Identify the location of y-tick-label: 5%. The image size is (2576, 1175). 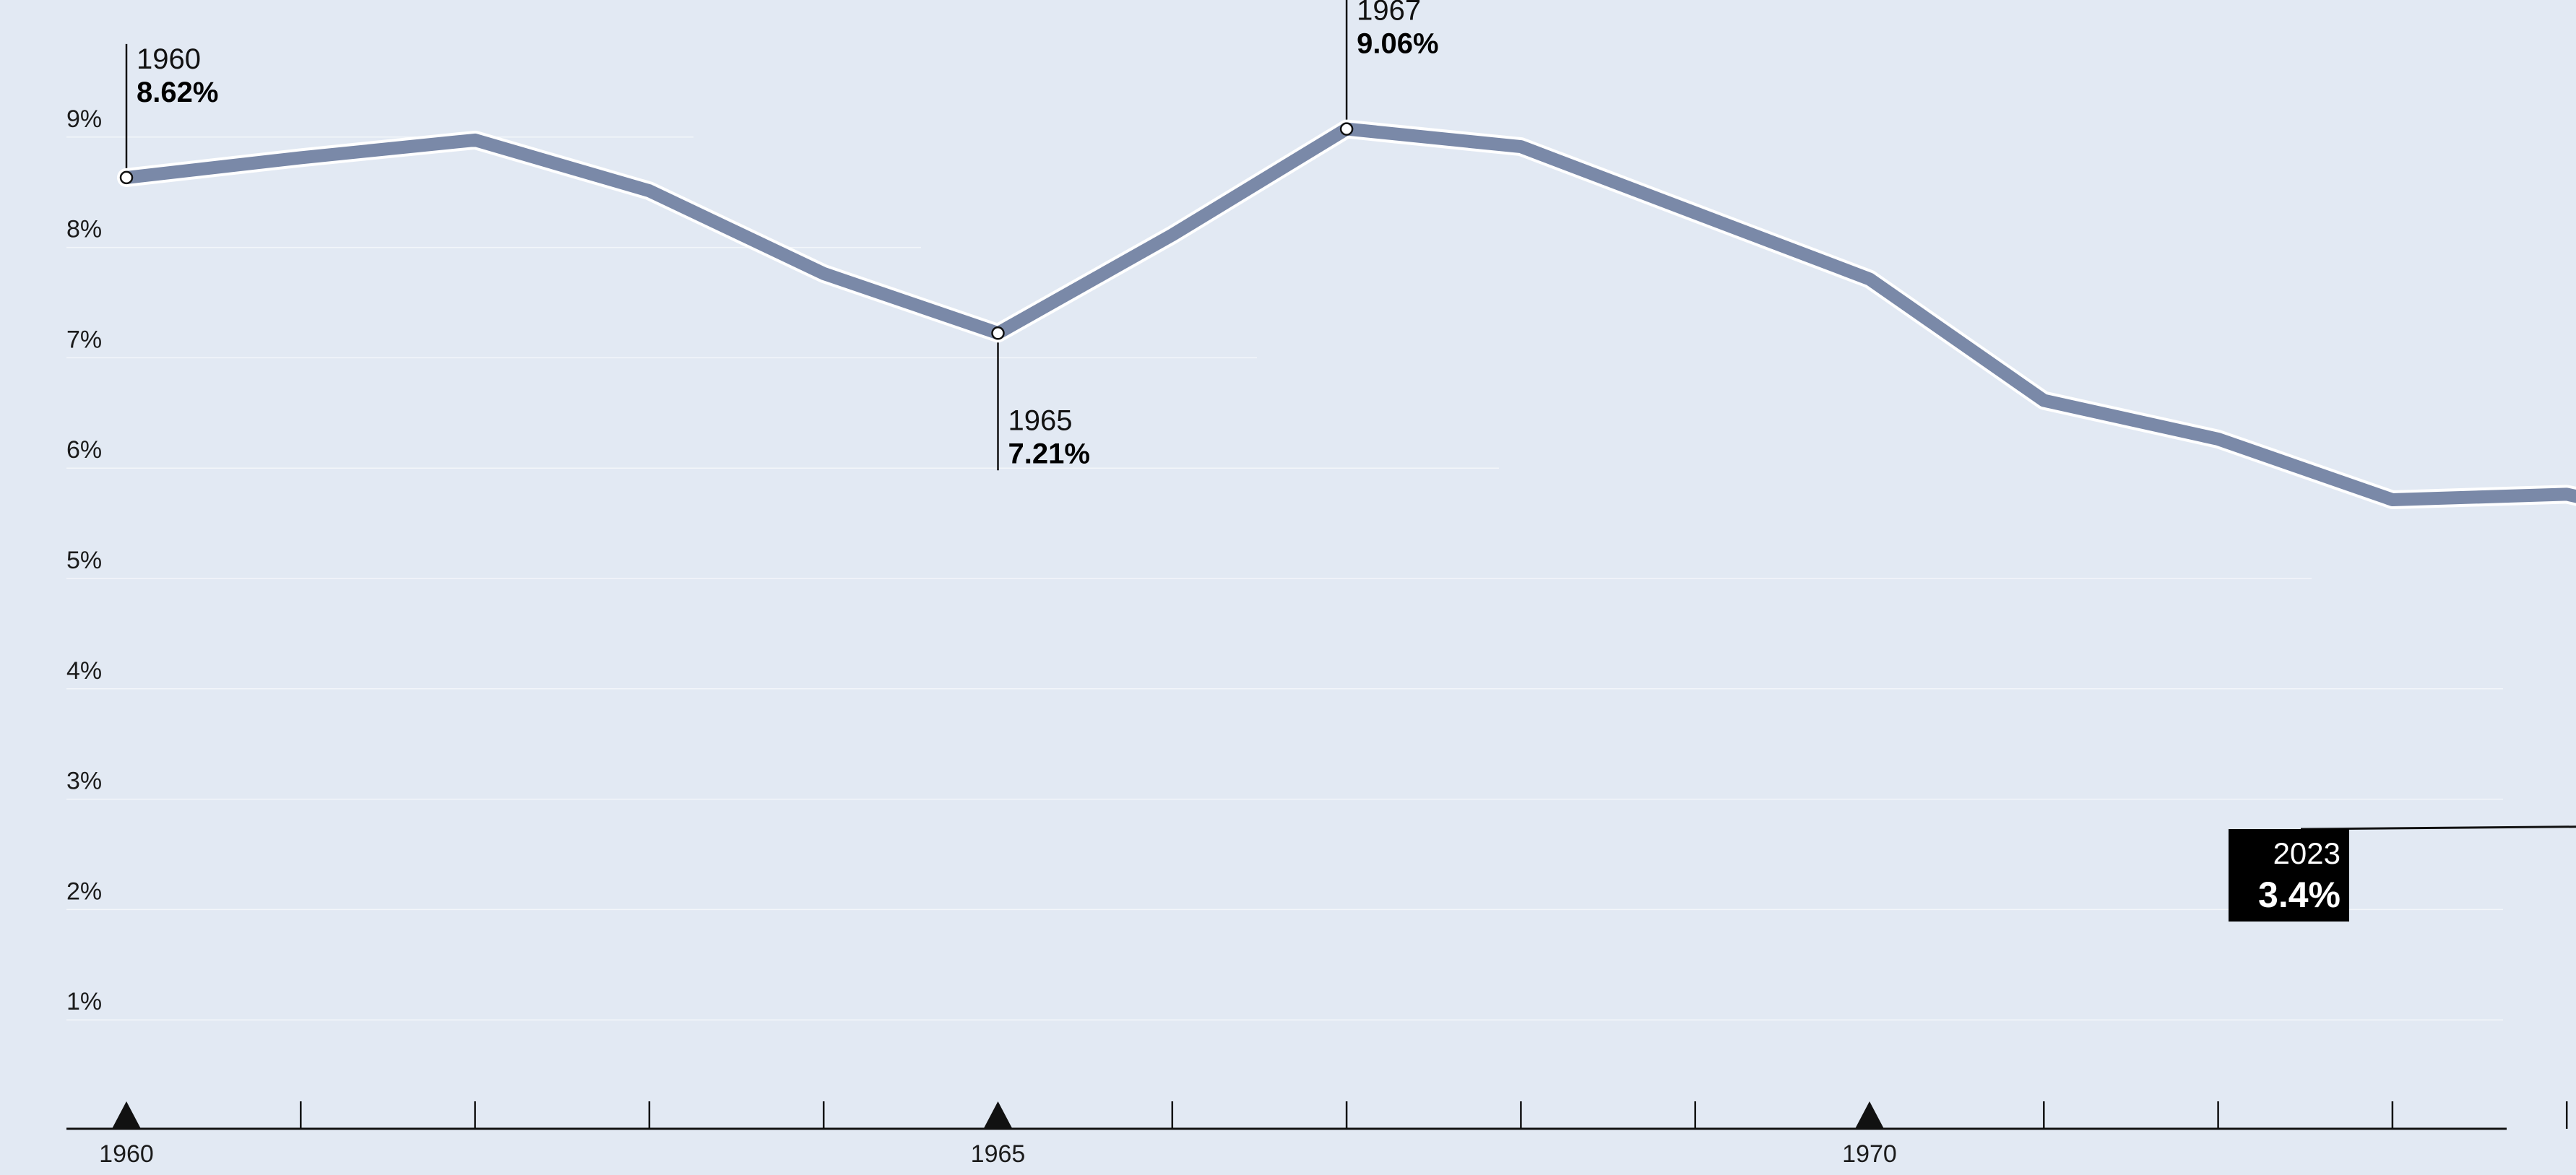
(84, 560).